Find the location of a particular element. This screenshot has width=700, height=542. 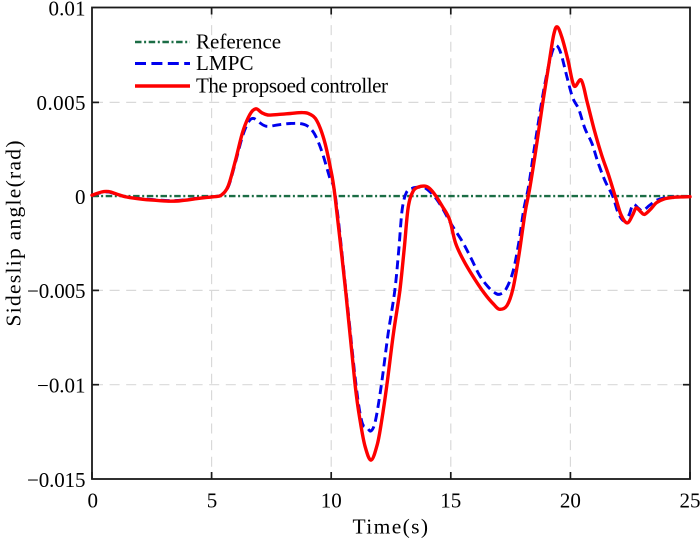

svg-text: 25 is located at coordinates (690, 501).